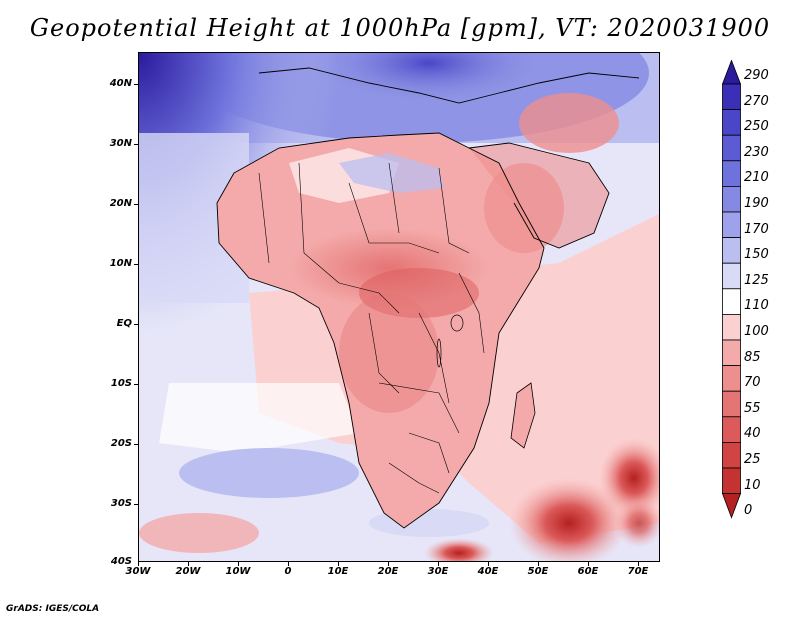  I want to click on xtick-label-30w: 30W, so click(138, 571).